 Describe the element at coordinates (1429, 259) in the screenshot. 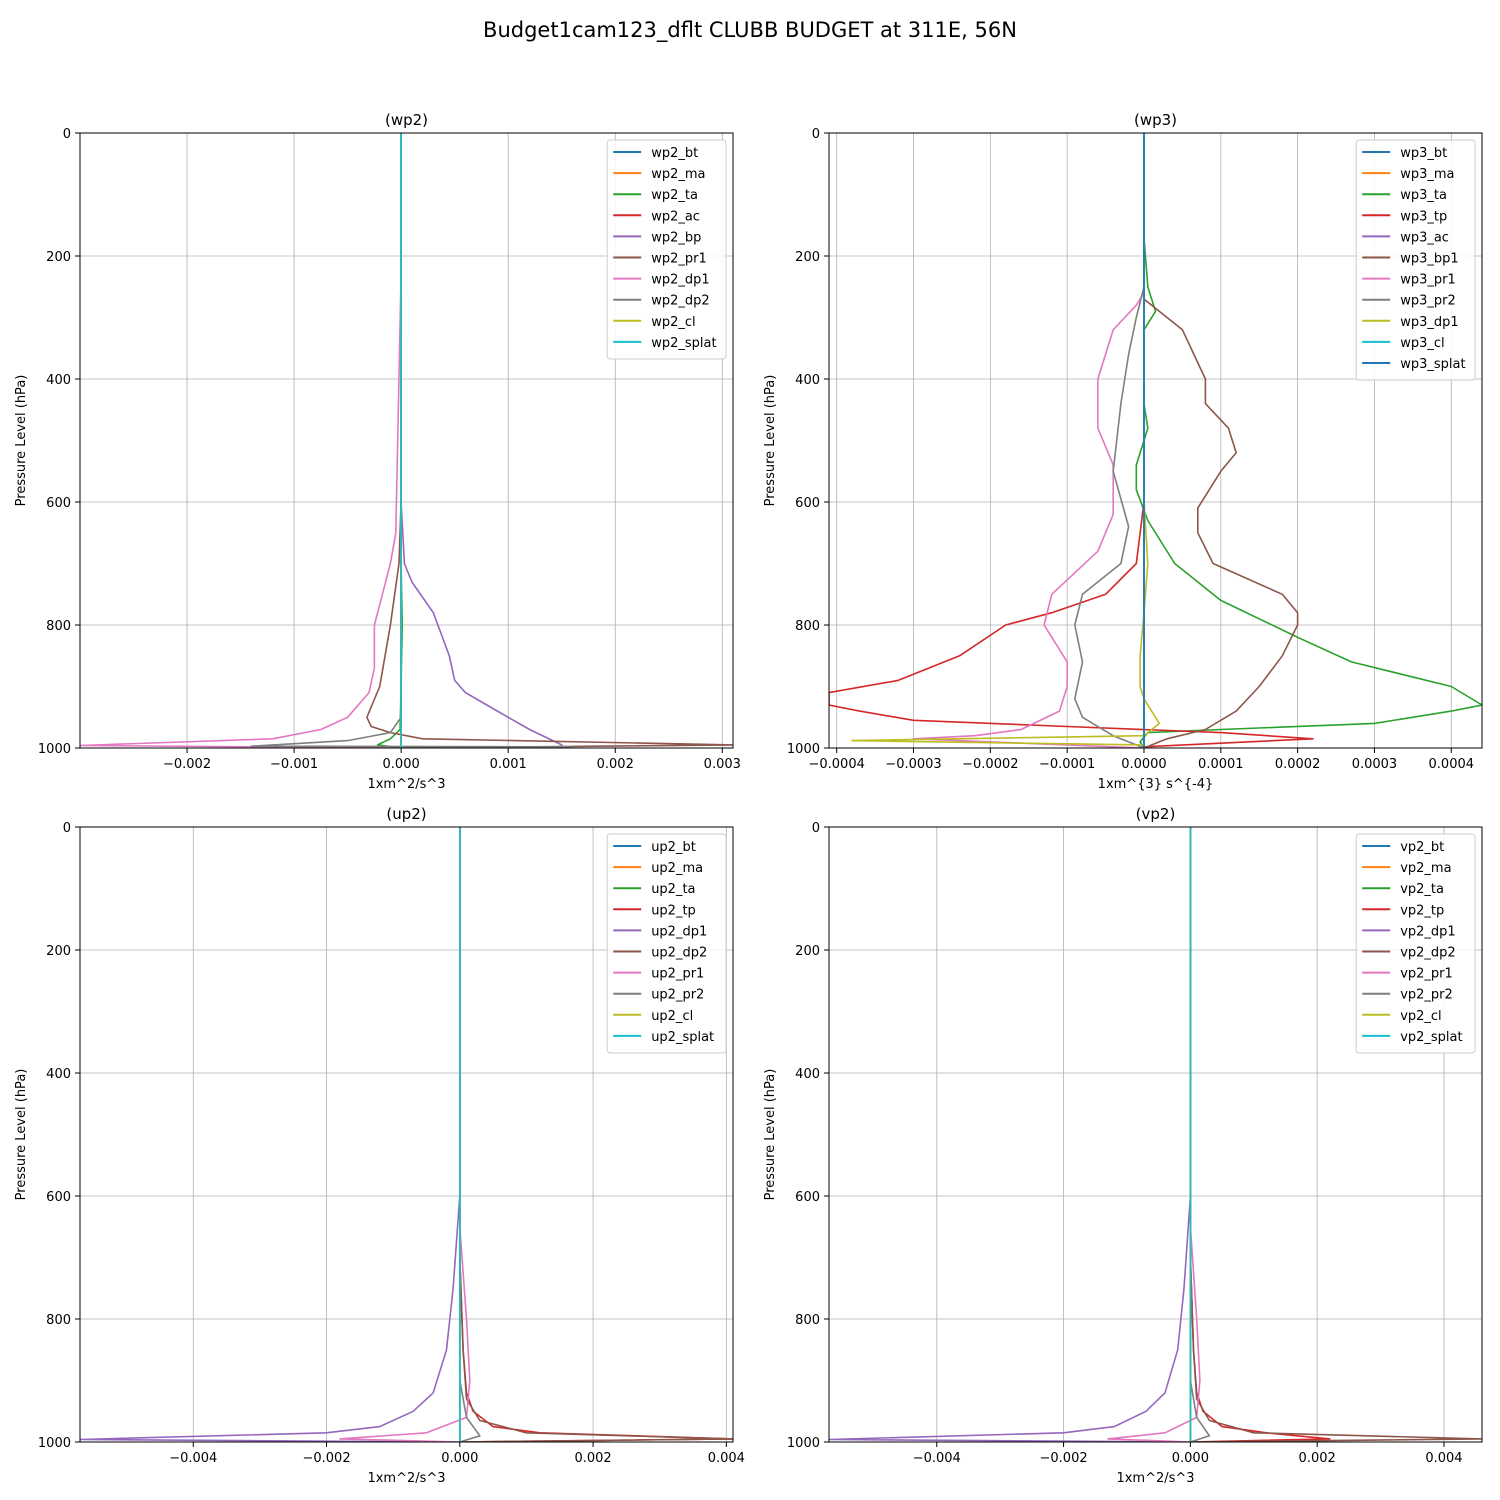

I see `legend-entry: wp3_bp1` at that location.